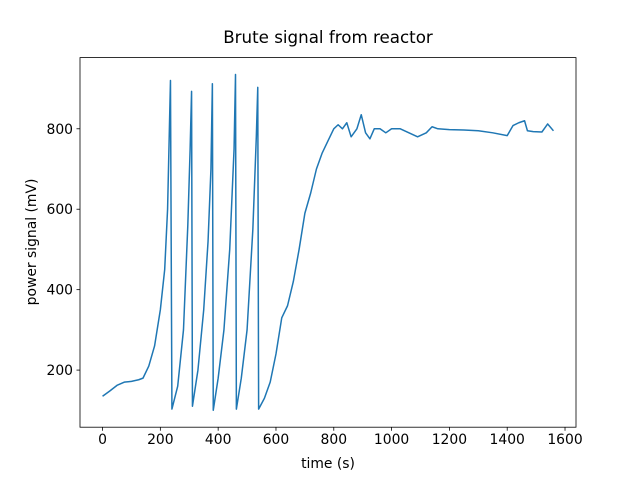 This screenshot has height=480, width=640. I want to click on y-tick-label: 800, so click(59, 130).